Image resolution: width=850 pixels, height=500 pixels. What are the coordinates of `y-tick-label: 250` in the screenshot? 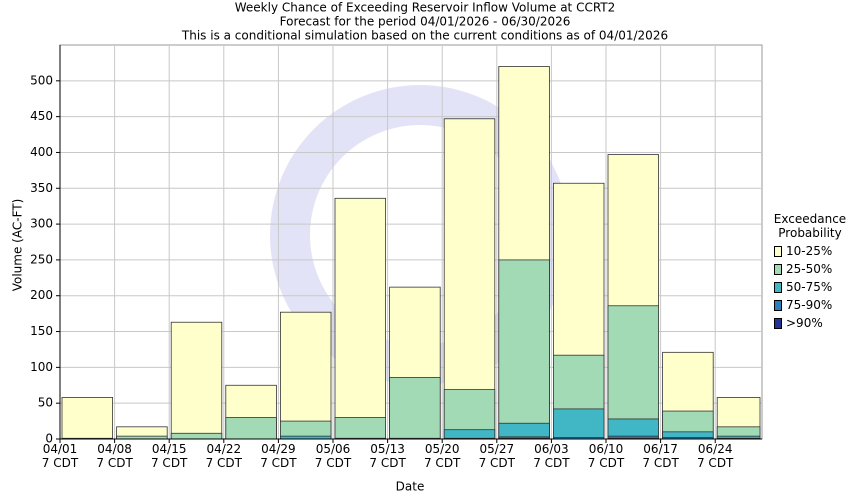 It's located at (41, 259).